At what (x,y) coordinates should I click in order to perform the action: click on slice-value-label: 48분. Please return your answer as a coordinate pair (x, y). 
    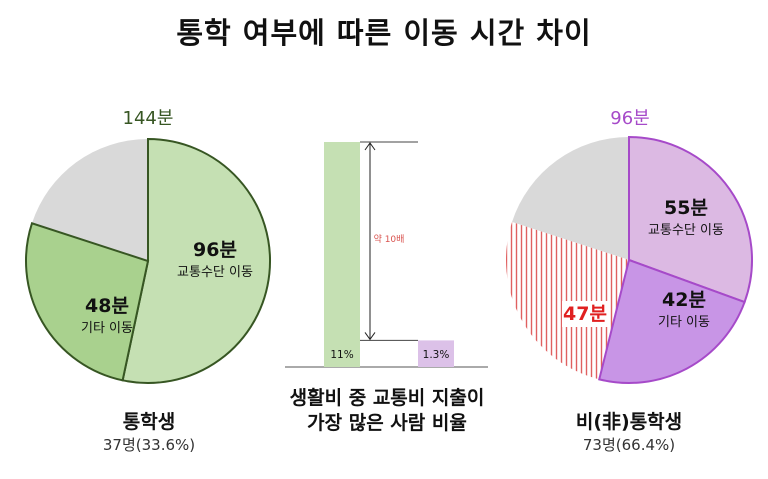
    Looking at the image, I should click on (107, 306).